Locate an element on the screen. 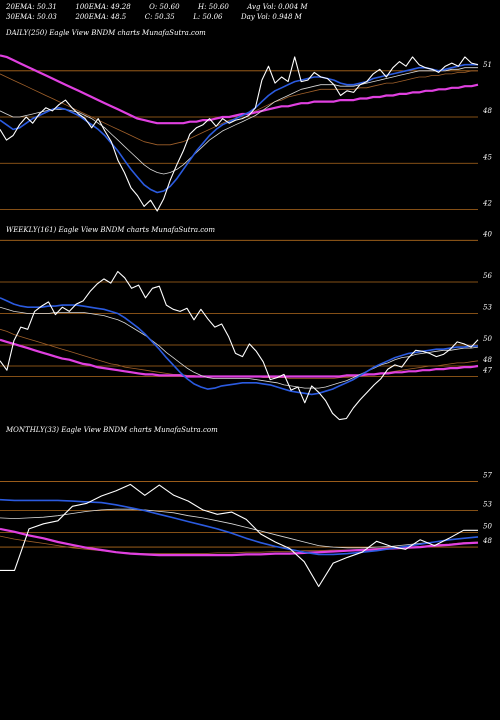 The width and height of the screenshot is (500, 720). header-value-avg-vol: 0.004 M is located at coordinates (293, 7).